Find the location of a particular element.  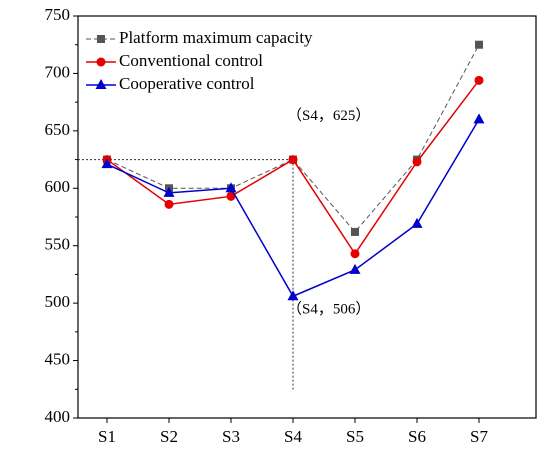

x-tick-label: S6 is located at coordinates (417, 436).